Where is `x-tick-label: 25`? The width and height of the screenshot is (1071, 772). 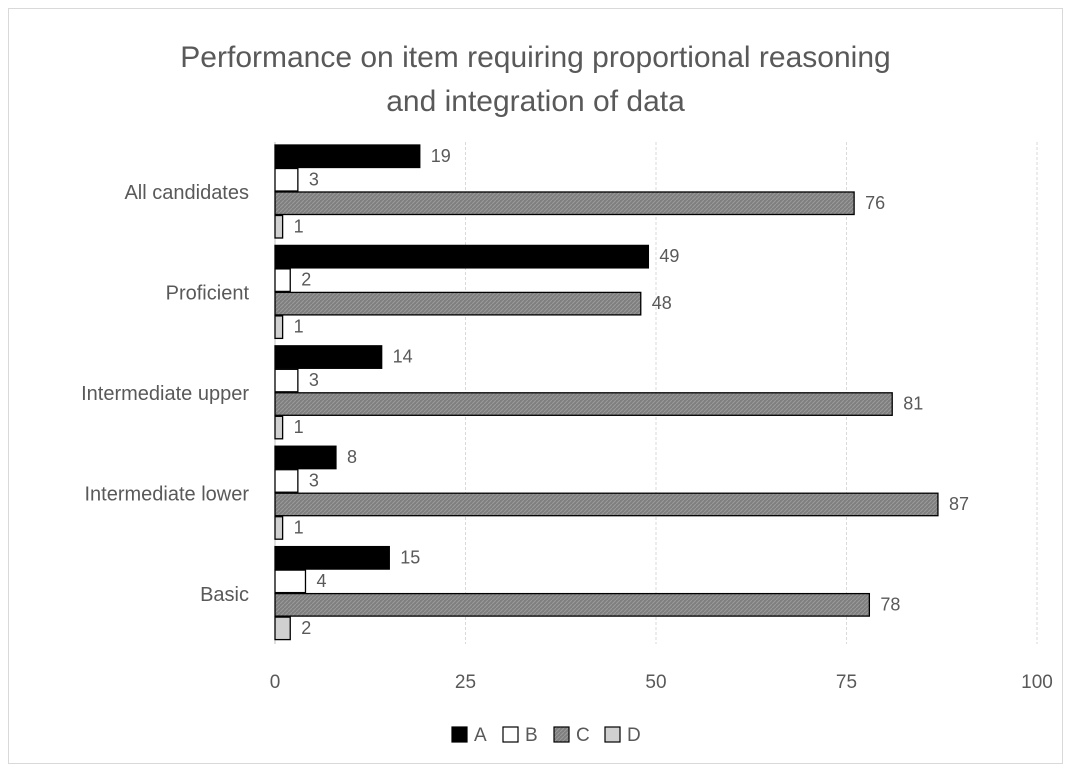
x-tick-label: 25 is located at coordinates (465, 682).